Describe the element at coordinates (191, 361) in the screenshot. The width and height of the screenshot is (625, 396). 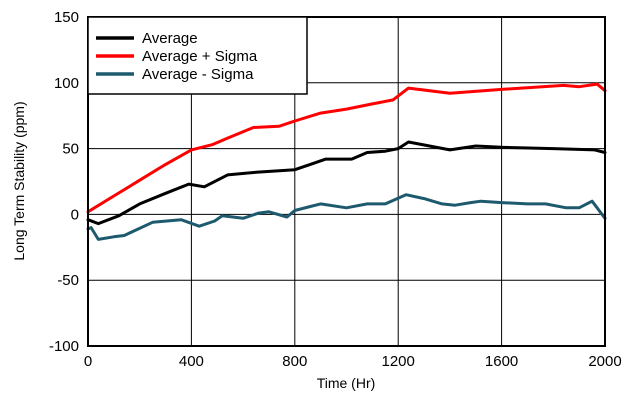
I see `x-tick-label: 400` at that location.